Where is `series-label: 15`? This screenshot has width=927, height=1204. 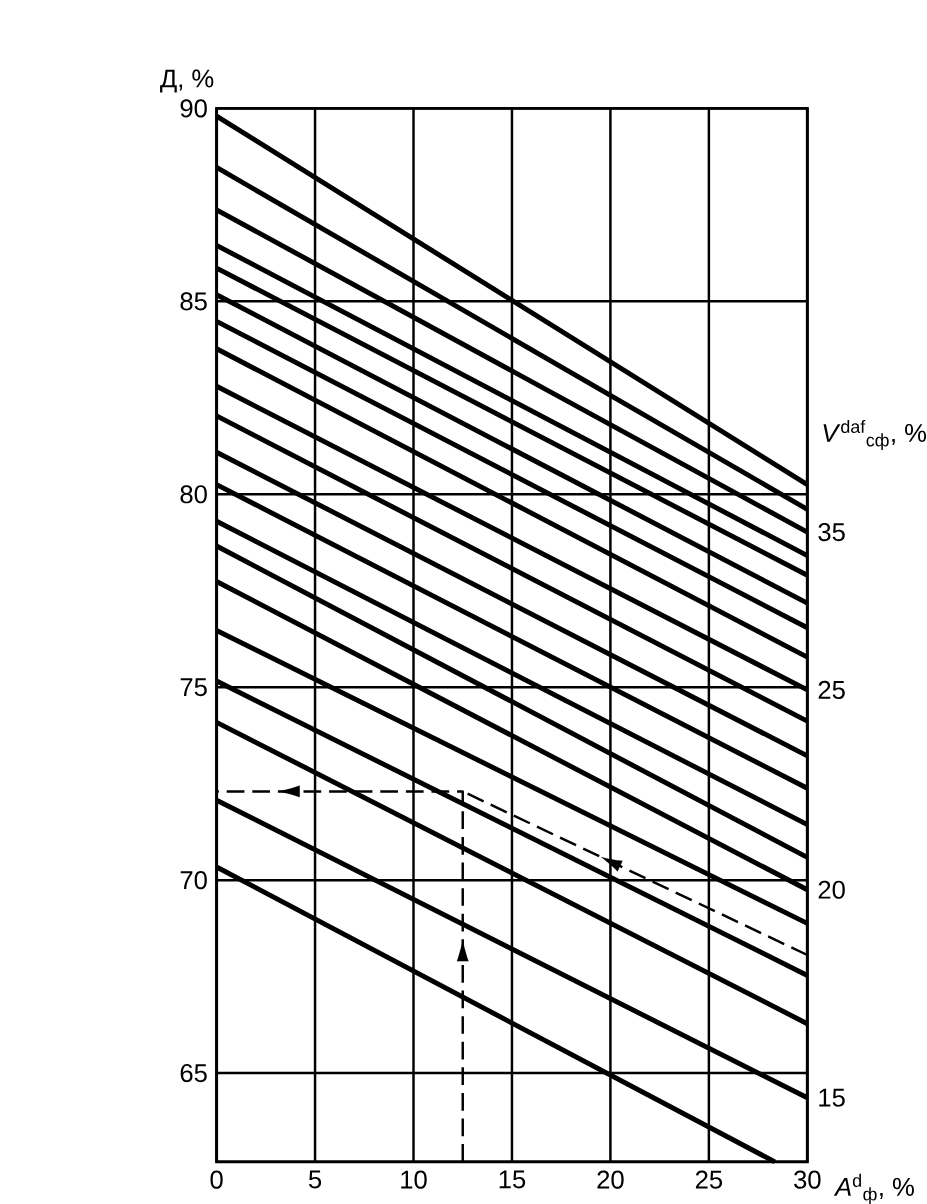
series-label: 15 is located at coordinates (832, 1097).